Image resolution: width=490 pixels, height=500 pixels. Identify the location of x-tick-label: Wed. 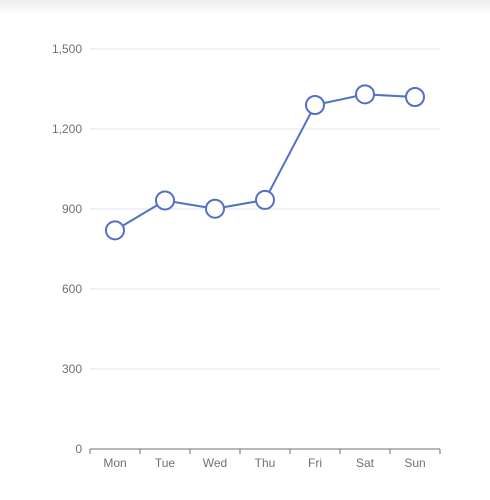
(215, 463).